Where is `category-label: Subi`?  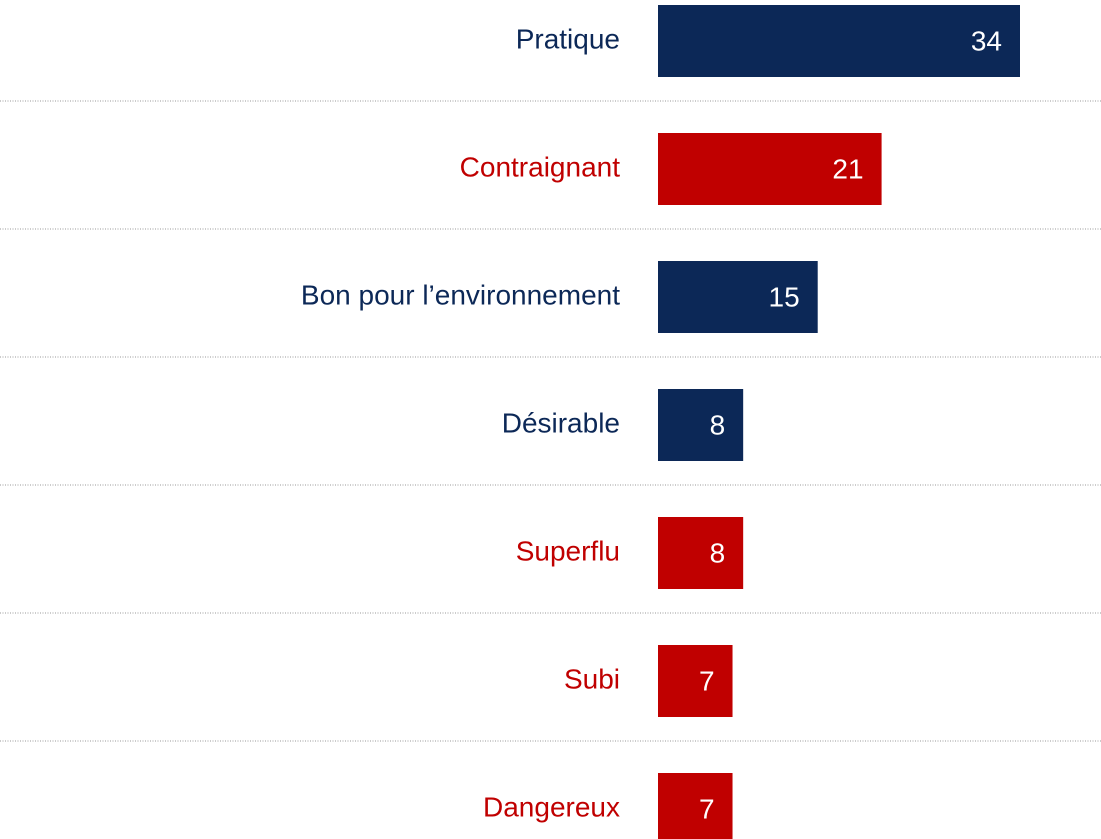
category-label: Subi is located at coordinates (592, 678).